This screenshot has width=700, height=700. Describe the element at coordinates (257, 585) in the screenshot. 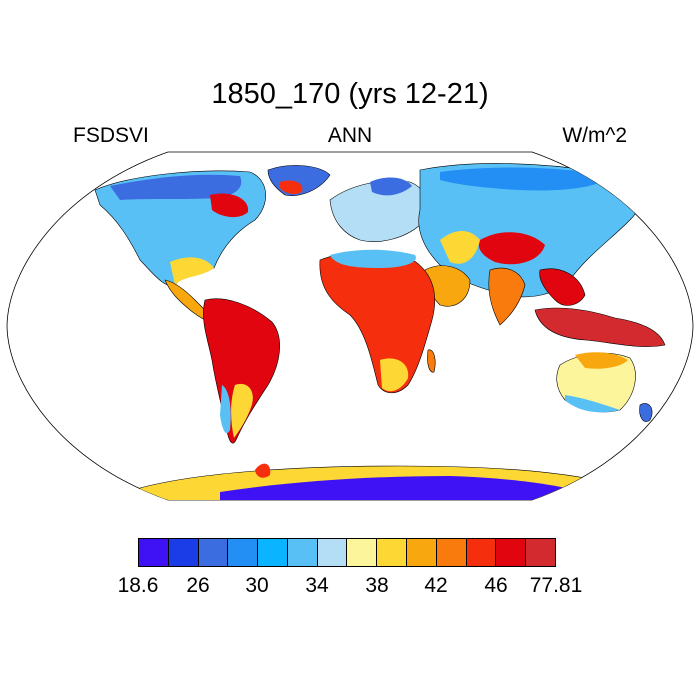

I see `colorbar-label: 30` at that location.